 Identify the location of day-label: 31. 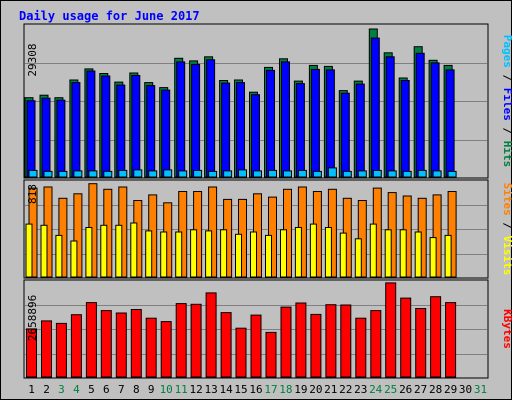
(480, 389).